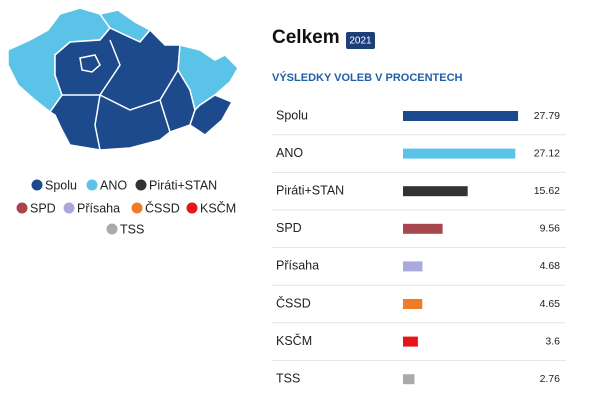 The width and height of the screenshot is (592, 410). What do you see at coordinates (552, 341) in the screenshot?
I see `value-label: 3.6` at bounding box center [552, 341].